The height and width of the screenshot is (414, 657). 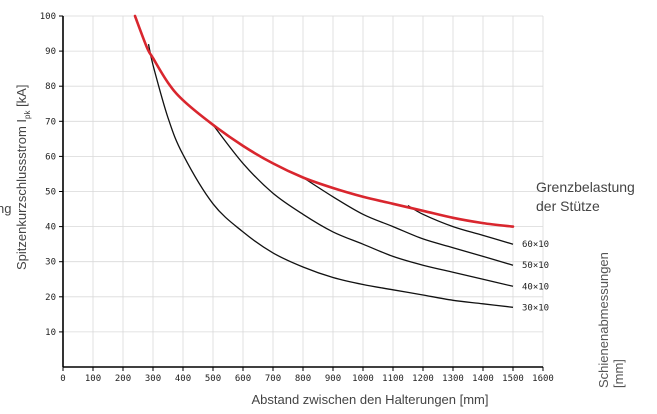 What do you see at coordinates (21, 194) in the screenshot?
I see `y-axis-title-main: Spitzenkurzschlussstrom I` at bounding box center [21, 194].